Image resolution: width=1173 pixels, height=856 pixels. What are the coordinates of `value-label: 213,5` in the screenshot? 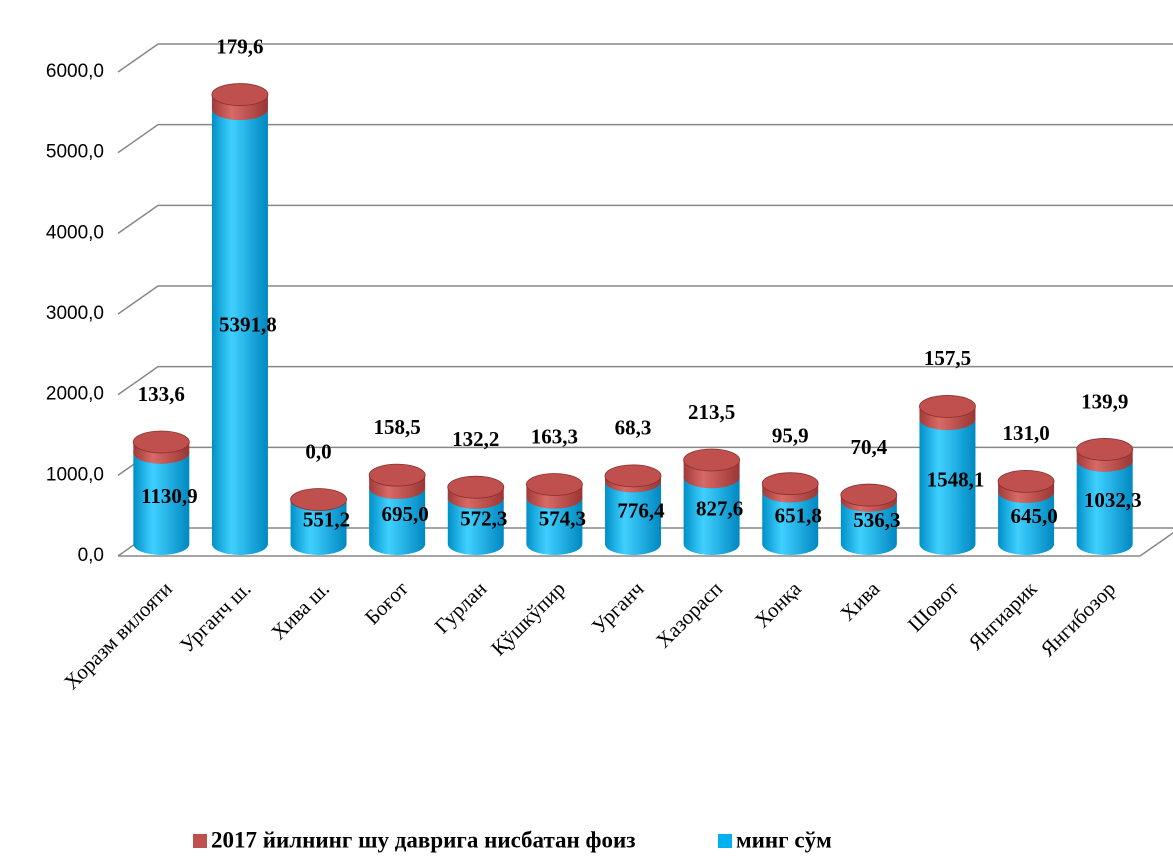 It's located at (711, 412).